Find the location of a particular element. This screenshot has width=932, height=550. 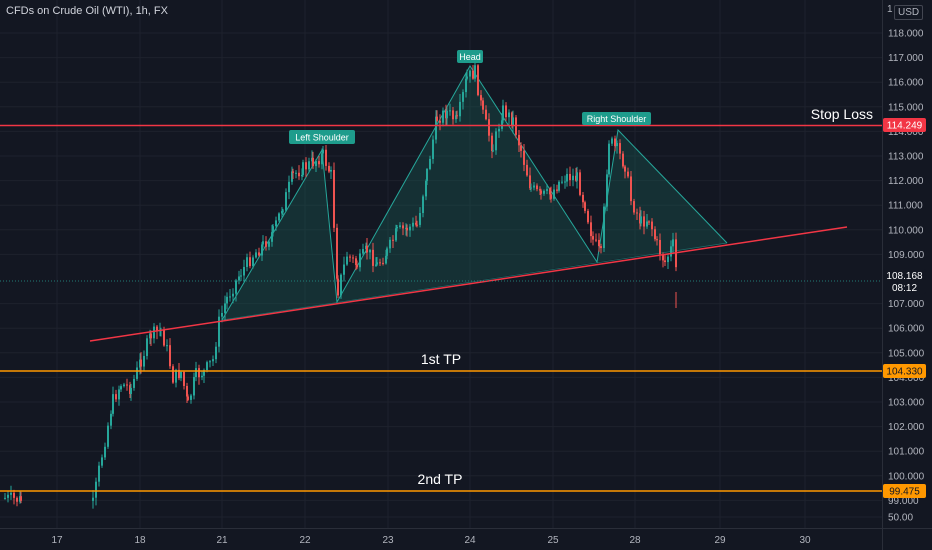

tp2-label: 2nd TP is located at coordinates (440, 479).